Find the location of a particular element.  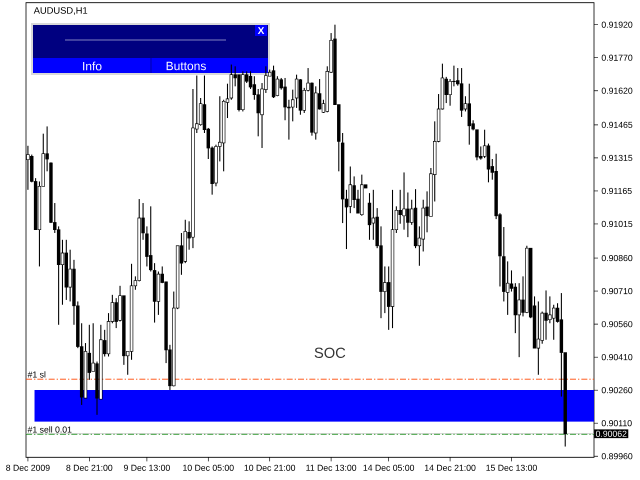

y-tick-label: 0.90860 is located at coordinates (617, 258).